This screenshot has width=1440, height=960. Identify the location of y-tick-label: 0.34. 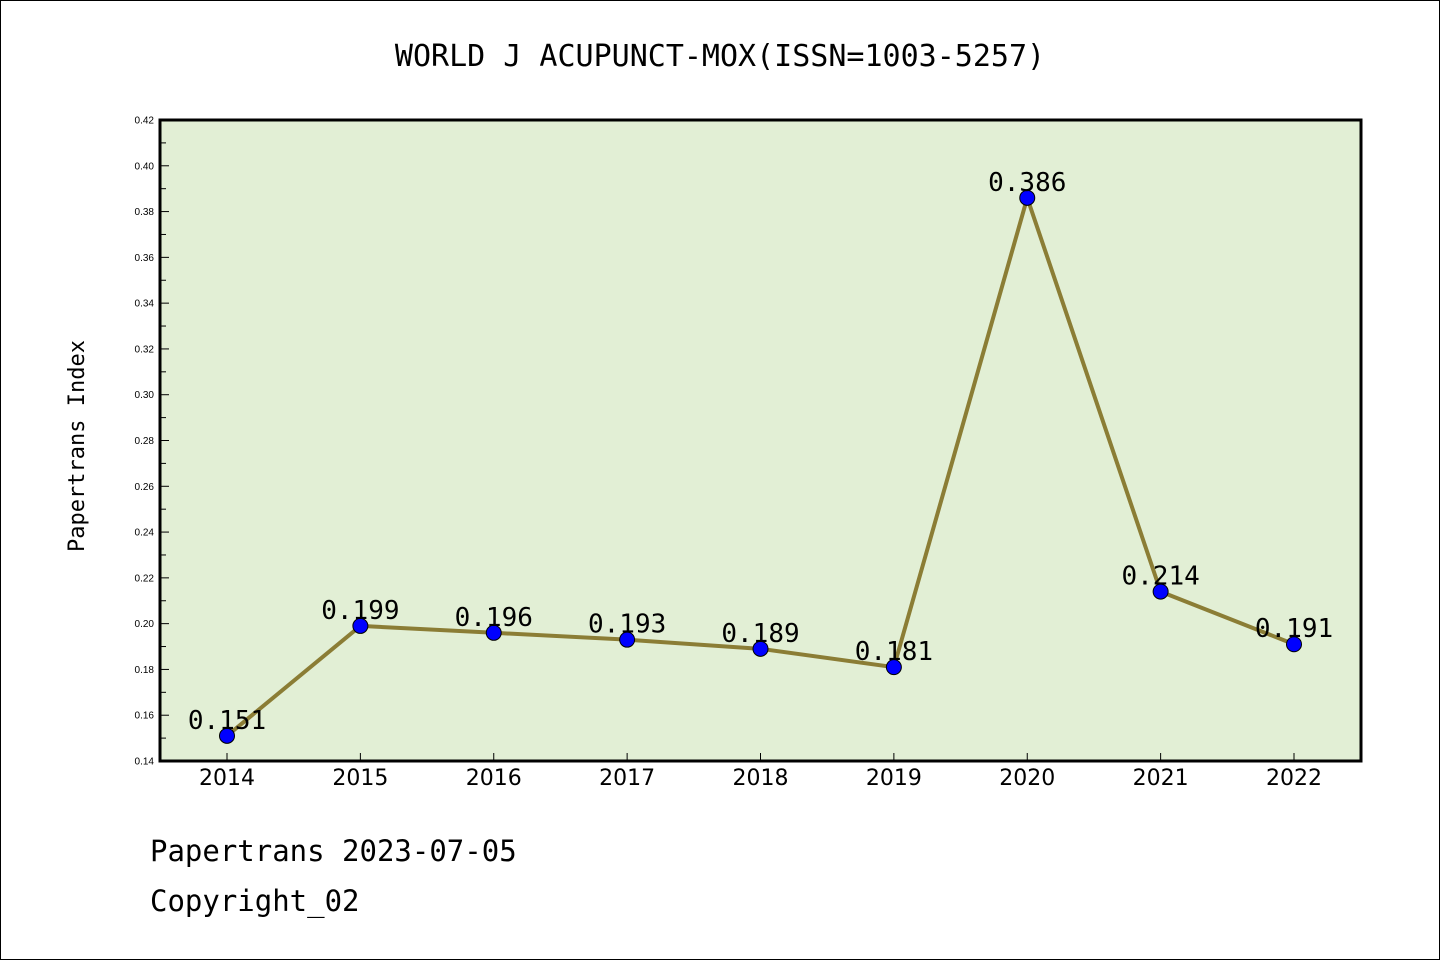
(145, 304).